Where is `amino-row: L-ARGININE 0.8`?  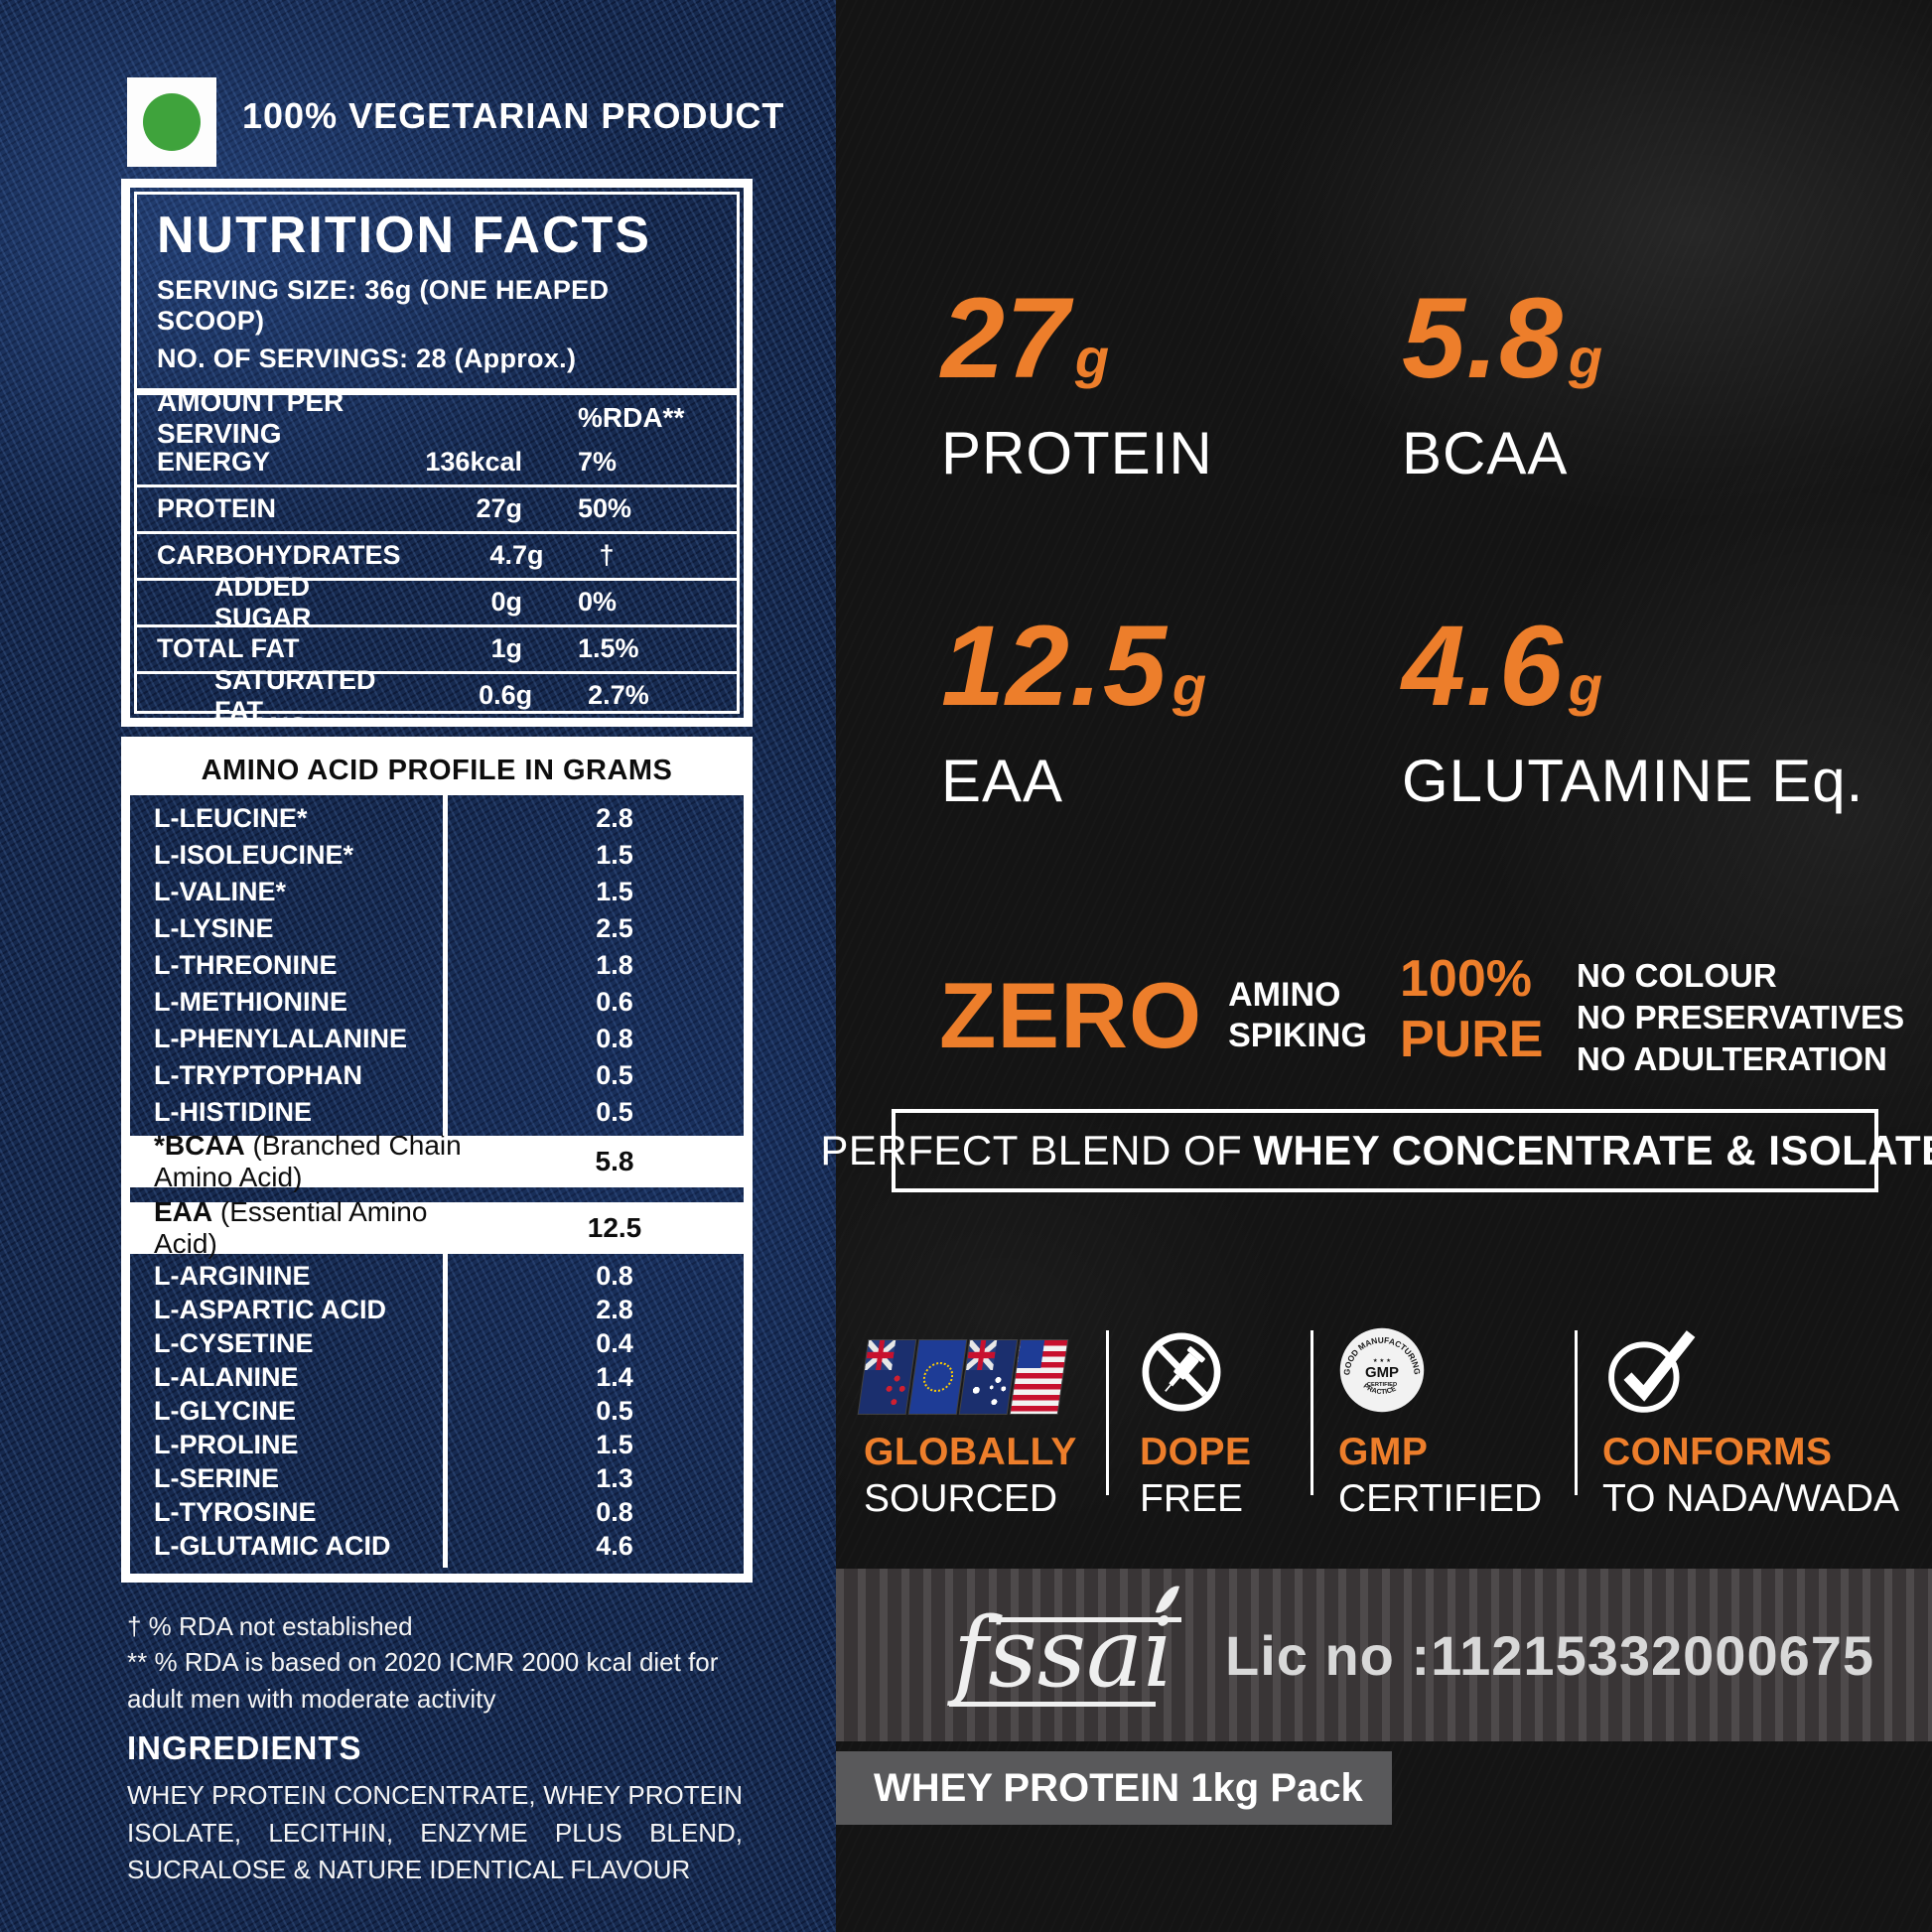
amino-row: L-ARGININE 0.8 is located at coordinates (437, 1276).